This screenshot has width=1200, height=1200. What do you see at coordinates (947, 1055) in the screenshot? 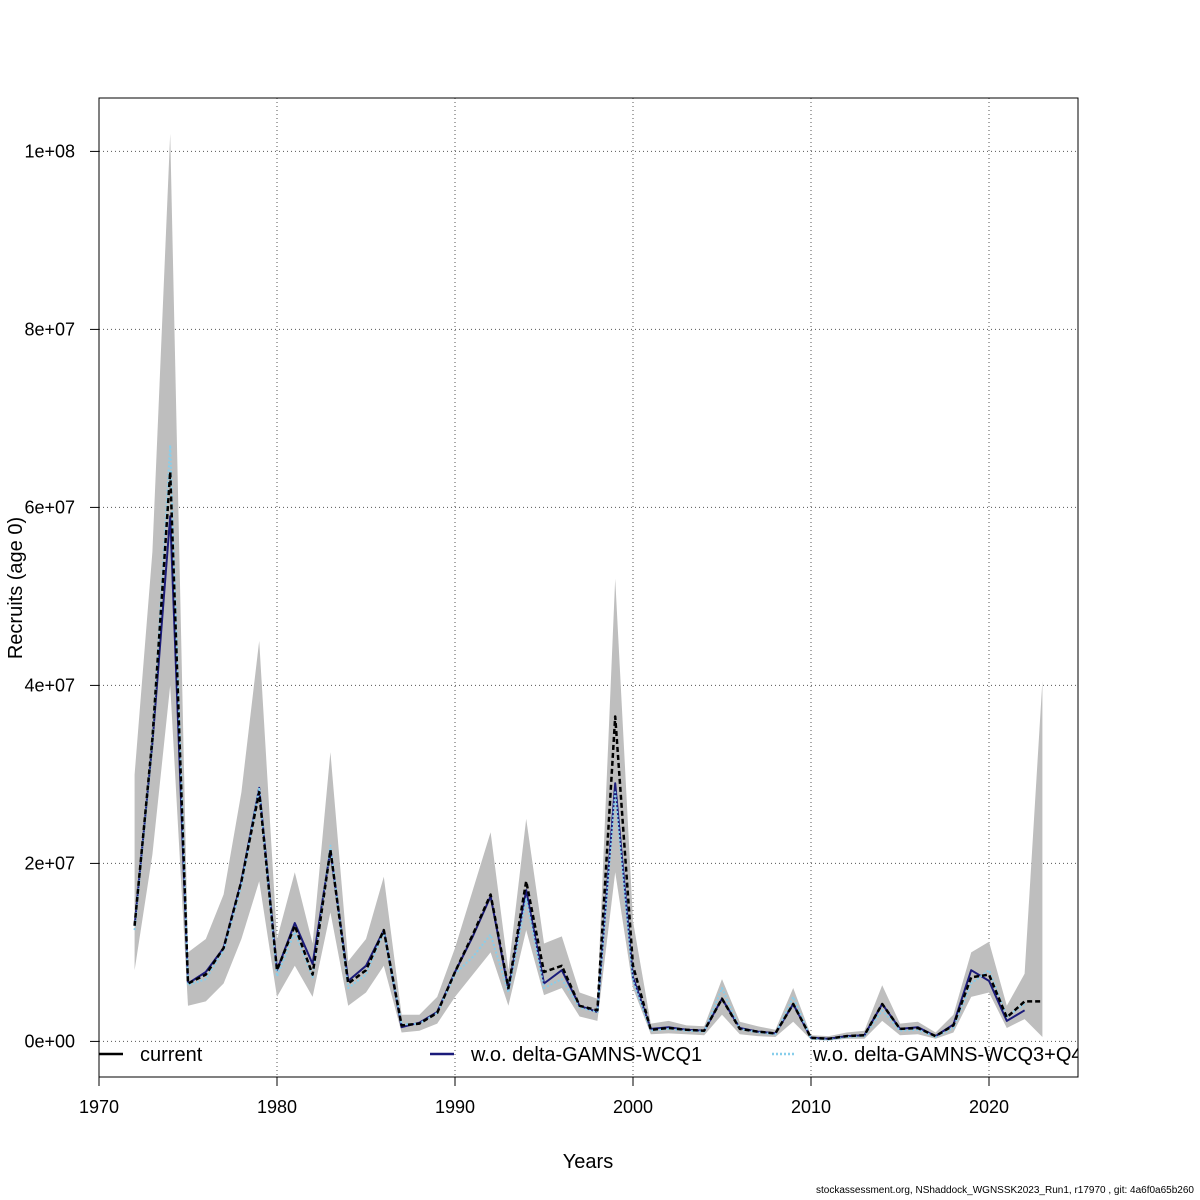
I see `legend-label-3: w.o. delta-GAMNS-WCQ3+Q4` at bounding box center [947, 1055].